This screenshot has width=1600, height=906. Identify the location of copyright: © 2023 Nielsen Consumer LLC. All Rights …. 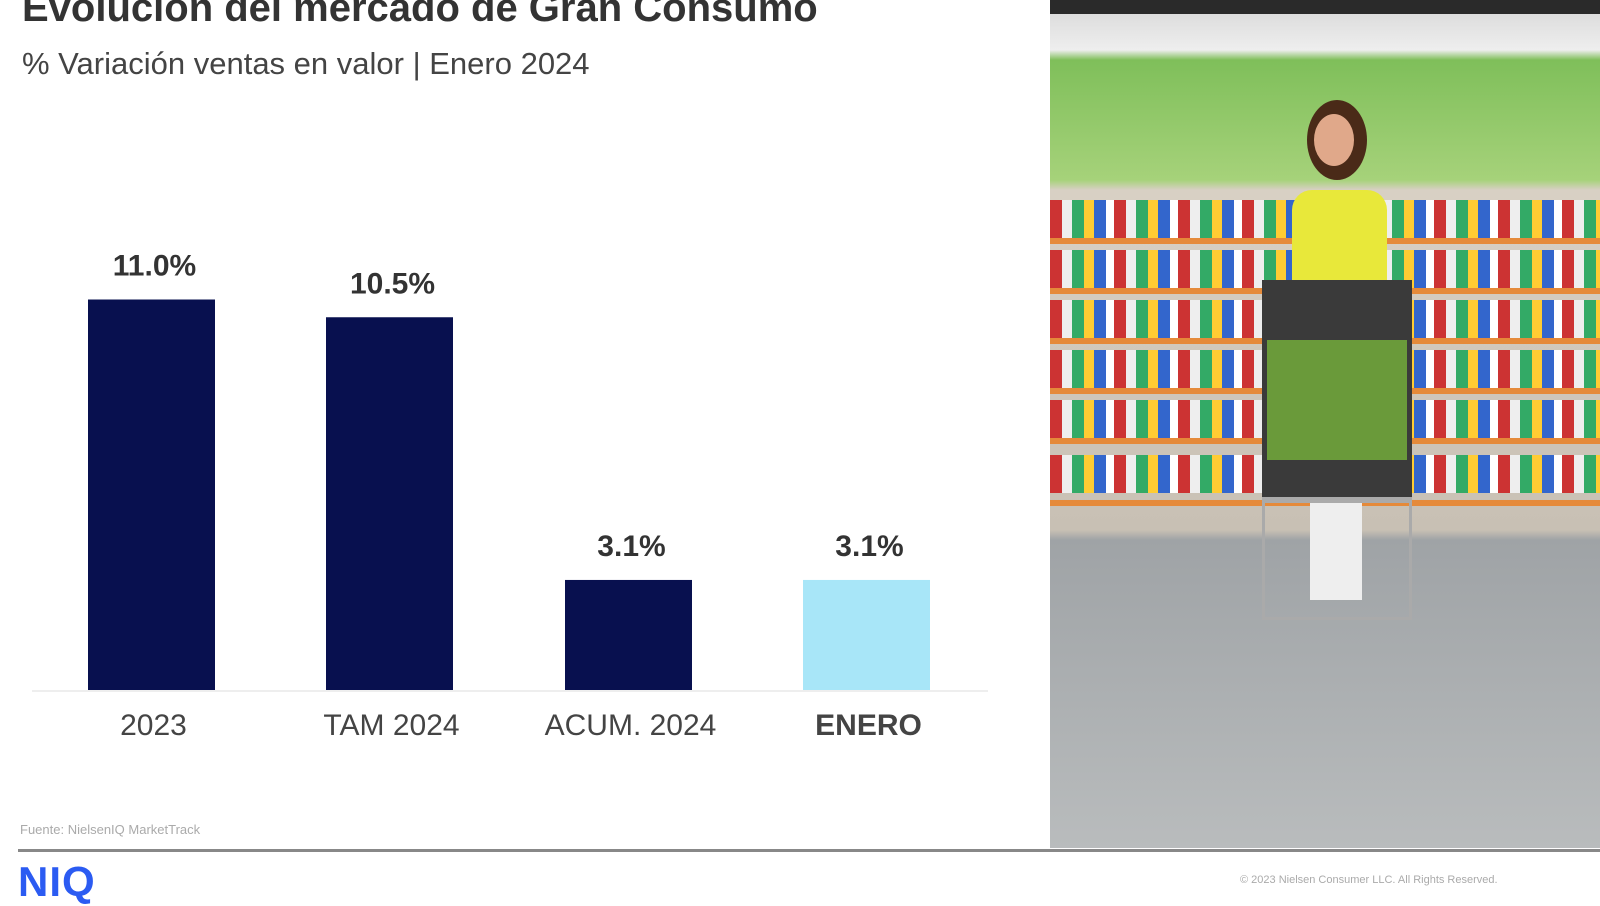
(1369, 880).